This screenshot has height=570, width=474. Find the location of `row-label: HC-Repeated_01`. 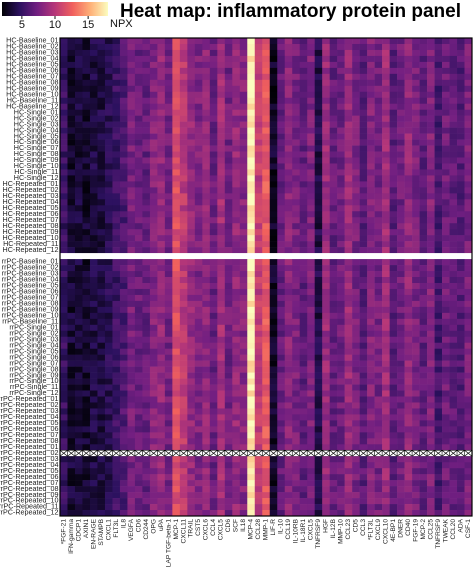

row-label: HC-Repeated_01 is located at coordinates (31, 183).